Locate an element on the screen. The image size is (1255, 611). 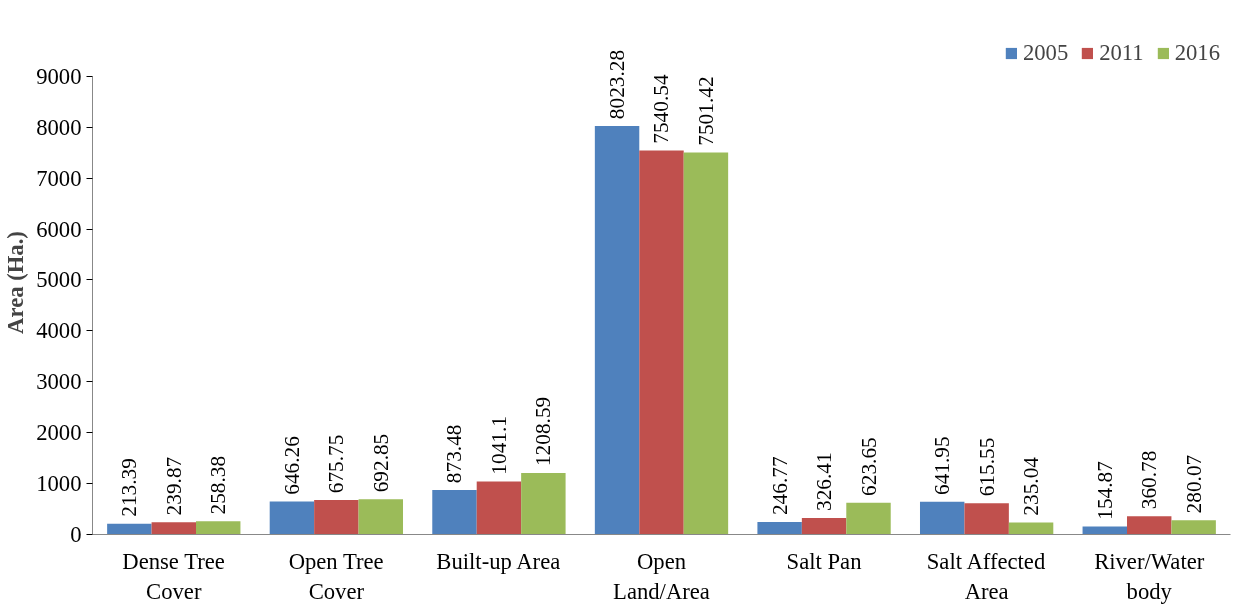
y-tick-label: 0 is located at coordinates (76, 534).